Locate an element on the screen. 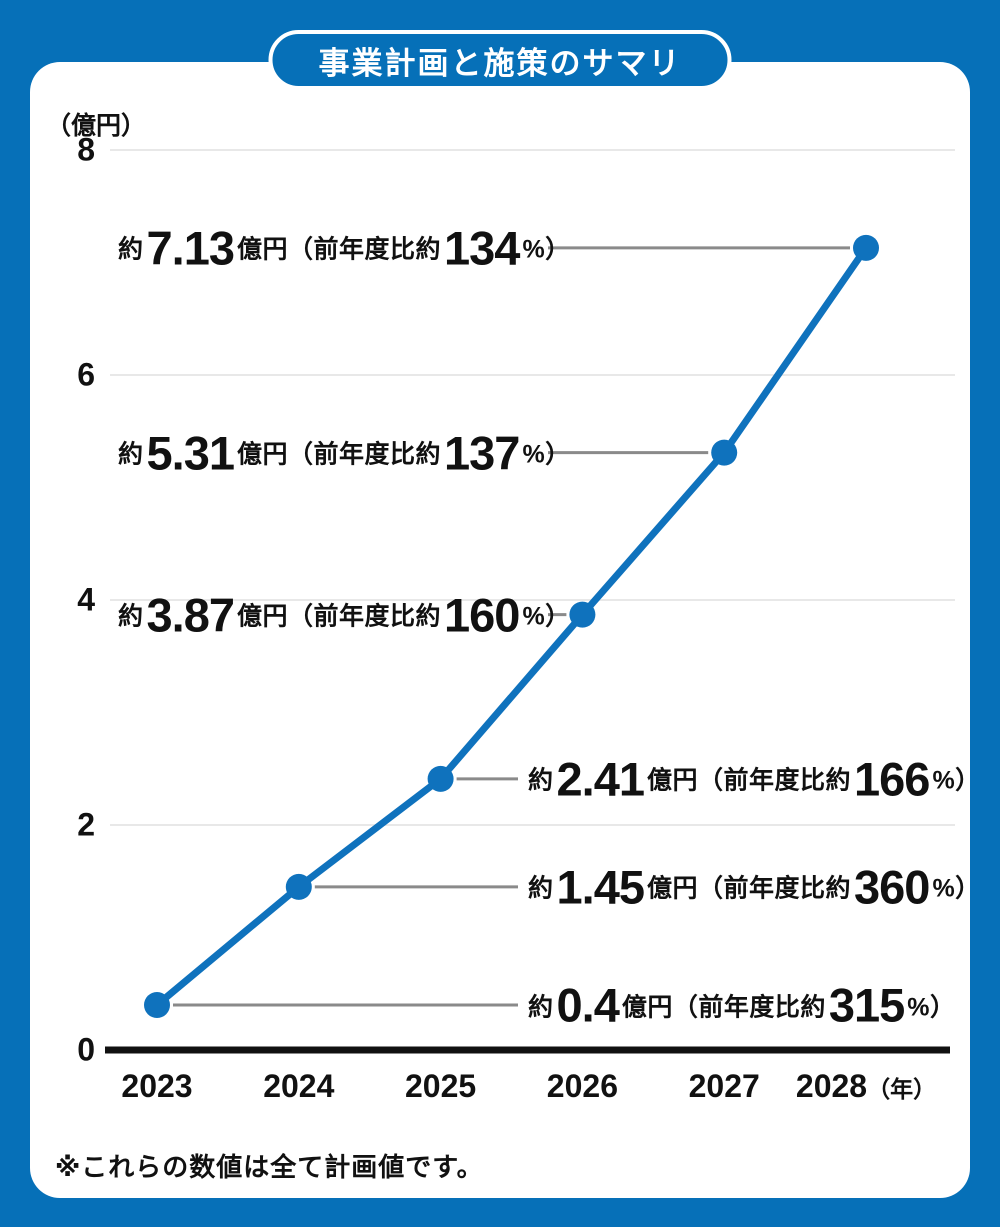 The width and height of the screenshot is (1000, 1227). x-tick-2025: 2025 is located at coordinates (441, 1086).